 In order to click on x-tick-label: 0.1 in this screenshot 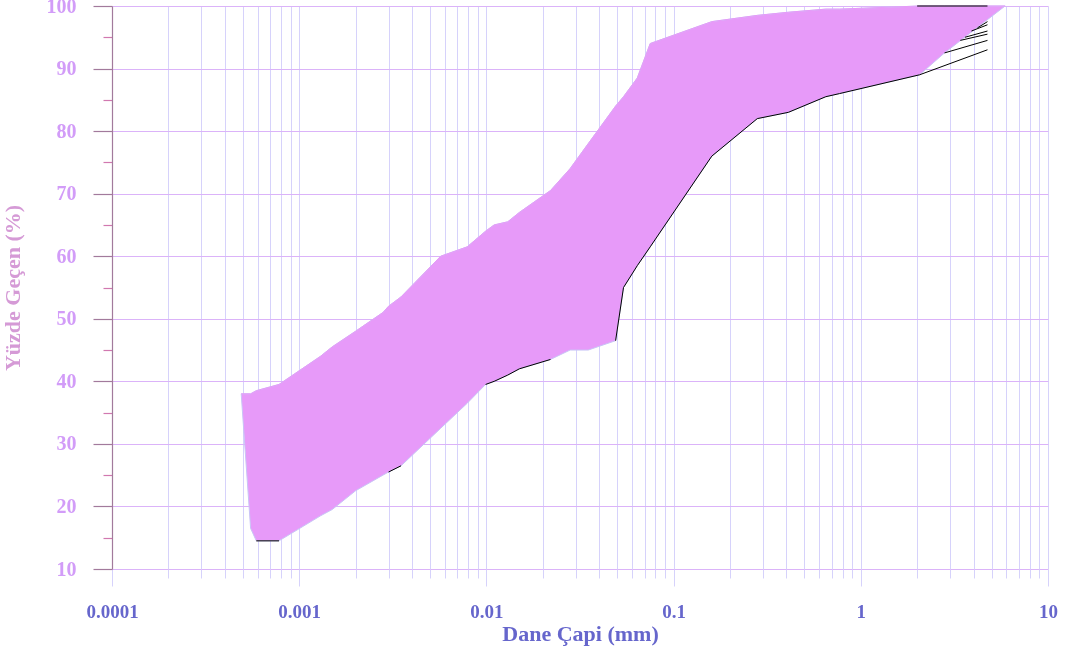, I will do `click(674, 611)`.